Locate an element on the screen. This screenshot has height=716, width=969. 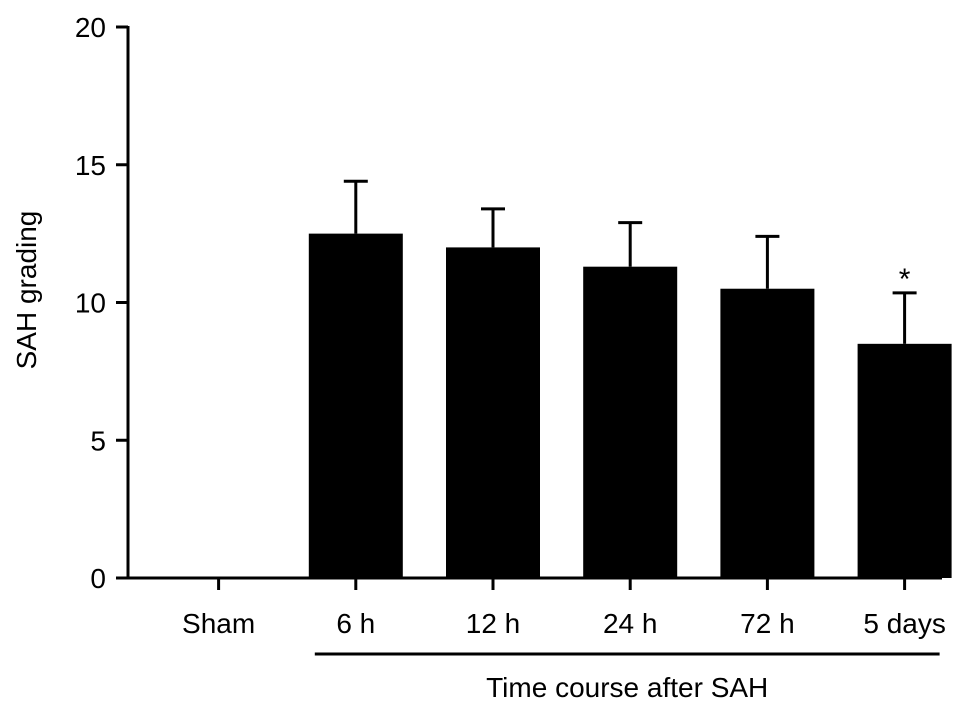
x-tick-label: 24 h is located at coordinates (630, 623).